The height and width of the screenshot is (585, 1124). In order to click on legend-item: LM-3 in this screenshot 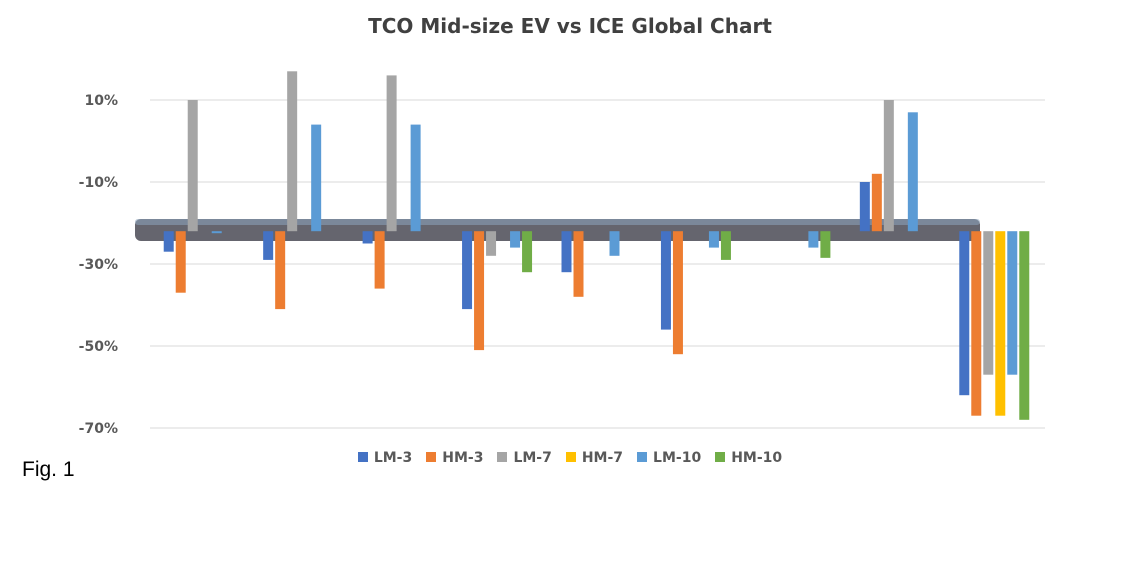, I will do `click(385, 458)`.